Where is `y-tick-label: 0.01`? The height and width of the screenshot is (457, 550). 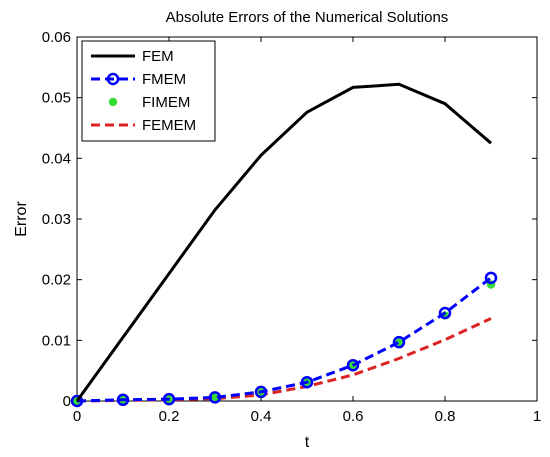 y-tick-label: 0.01 is located at coordinates (56, 340).